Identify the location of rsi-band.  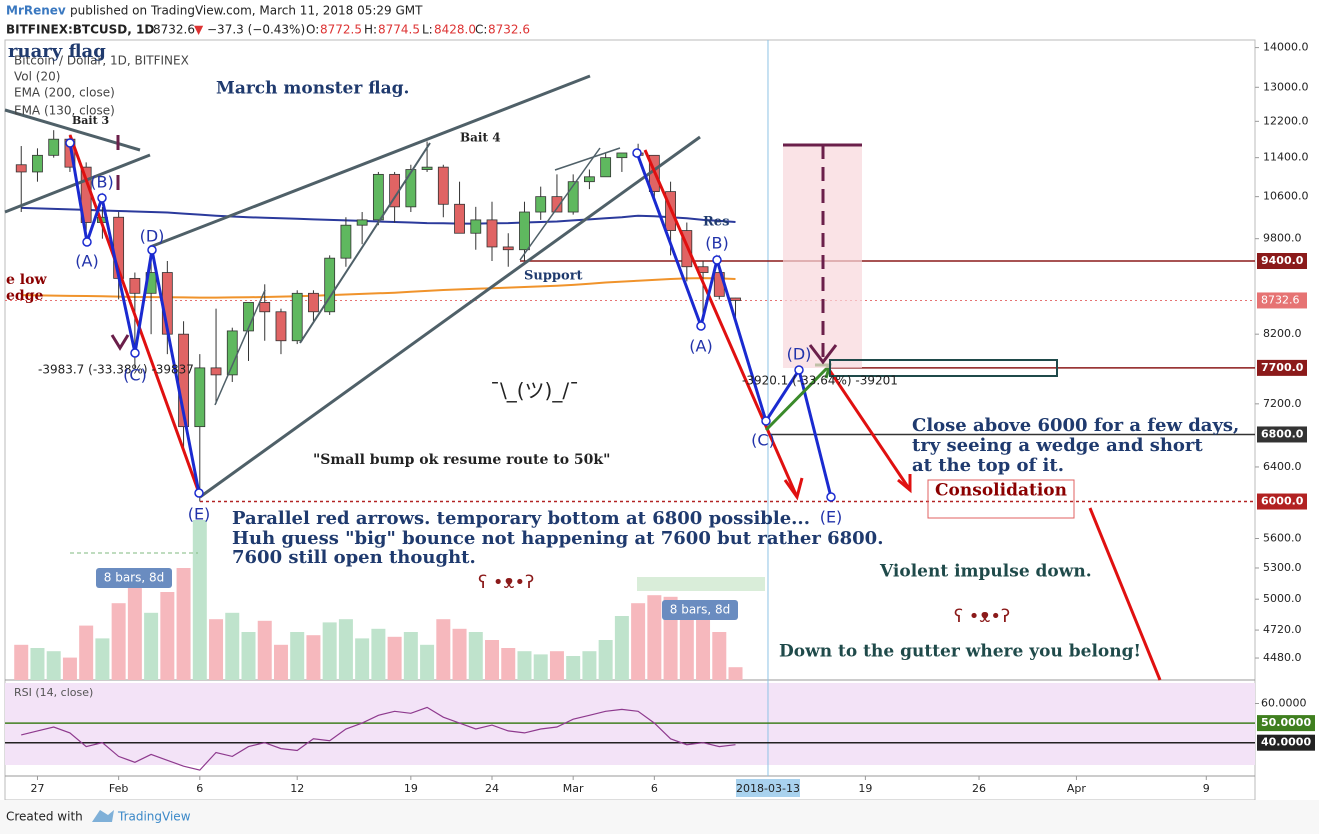
(630, 724).